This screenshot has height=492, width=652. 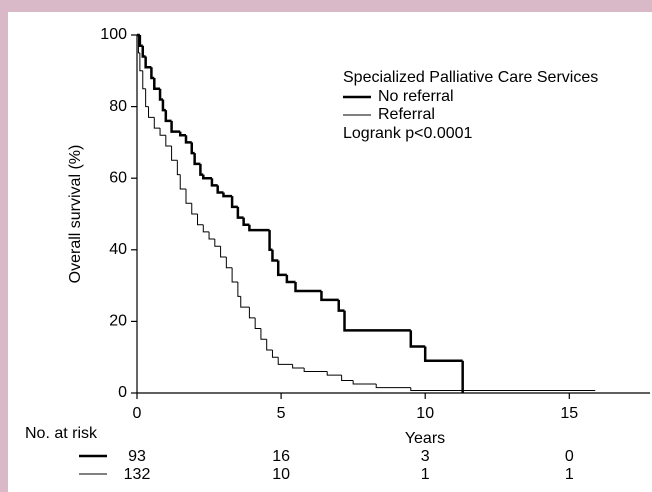 What do you see at coordinates (61, 433) in the screenshot?
I see `at-risk-label: No. at risk` at bounding box center [61, 433].